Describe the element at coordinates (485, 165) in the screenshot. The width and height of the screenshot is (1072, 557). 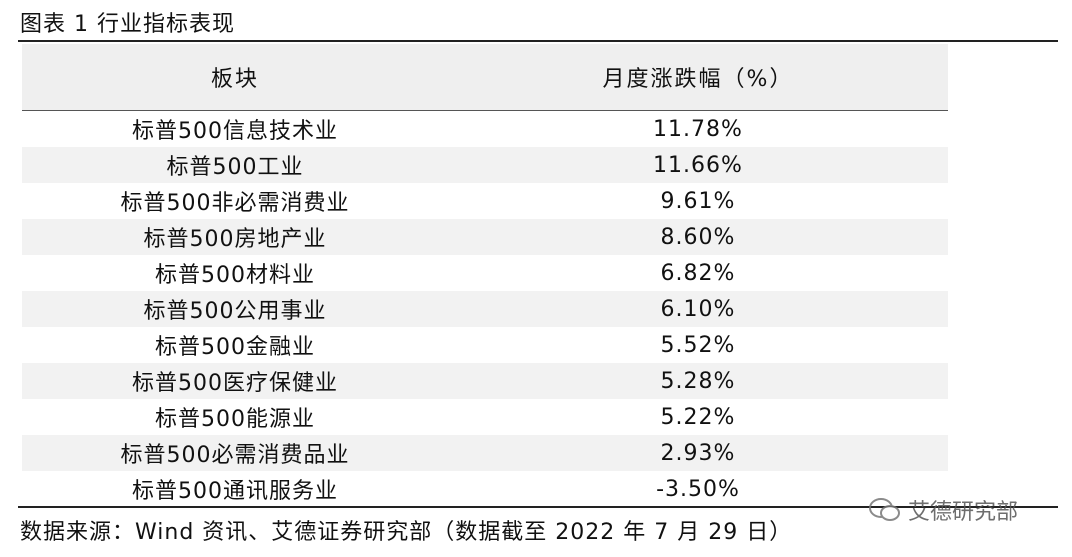
I see `table-row: 标普500工业 11.66%` at that location.